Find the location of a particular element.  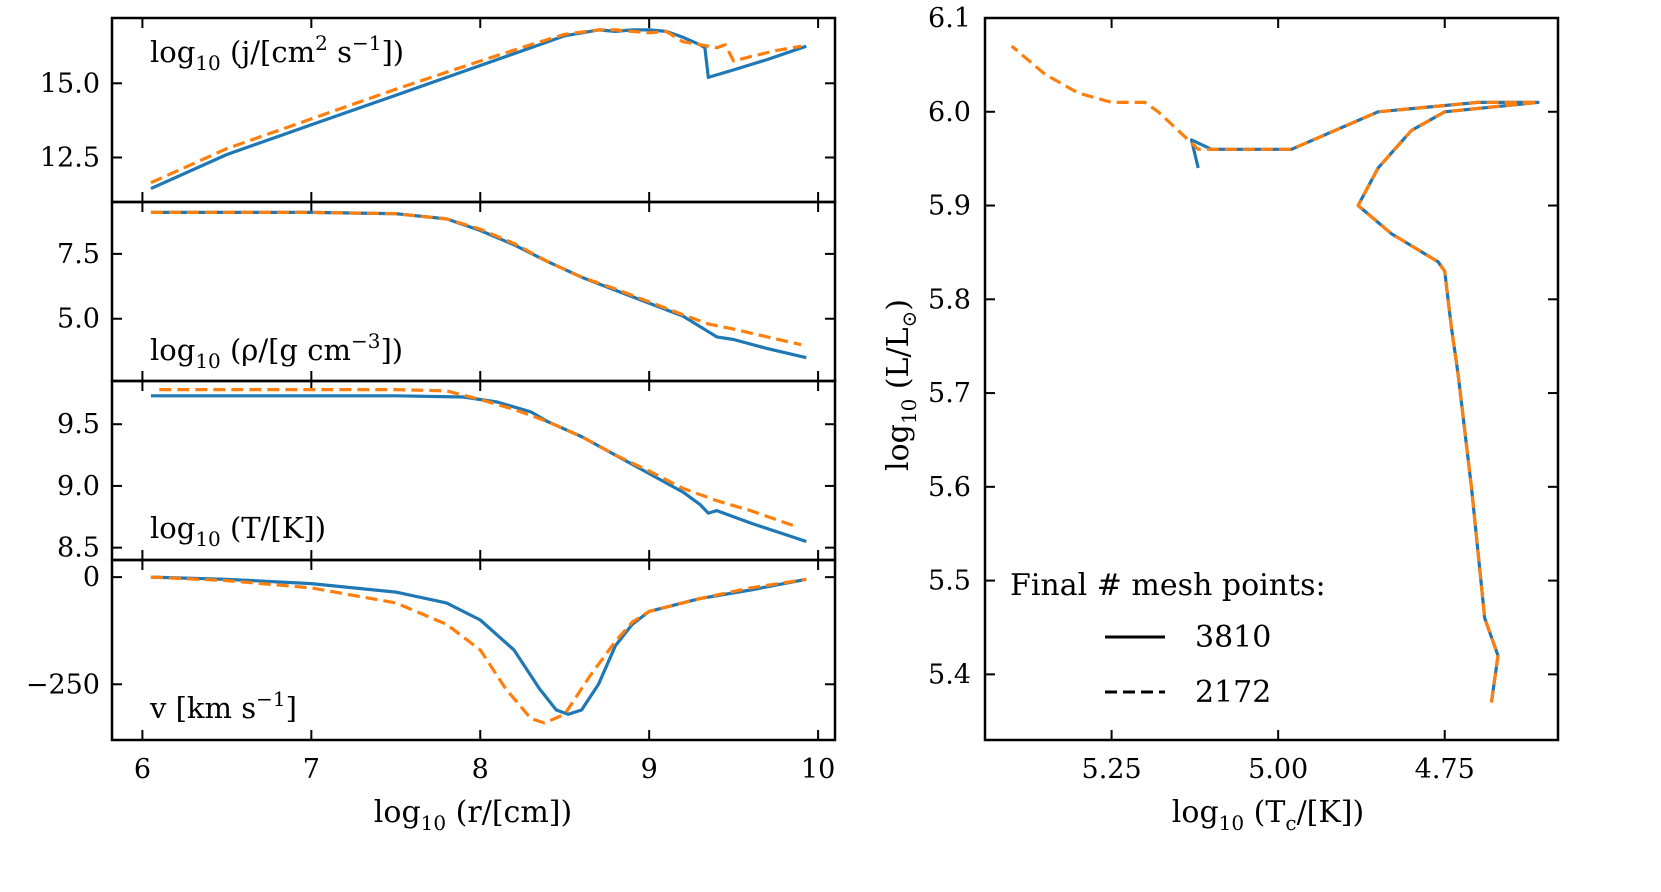

ytick-label-v: −250 is located at coordinates (63, 684).